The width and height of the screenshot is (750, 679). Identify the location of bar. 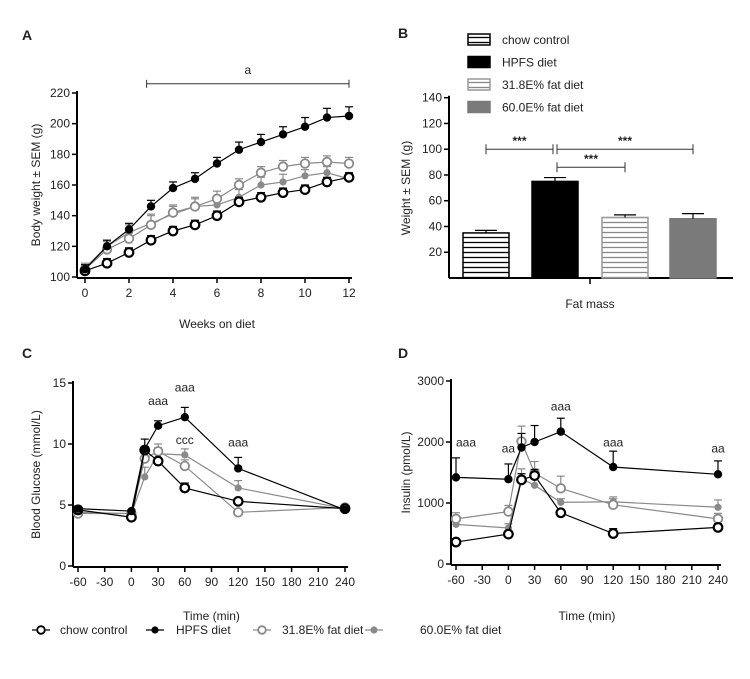
(555, 229).